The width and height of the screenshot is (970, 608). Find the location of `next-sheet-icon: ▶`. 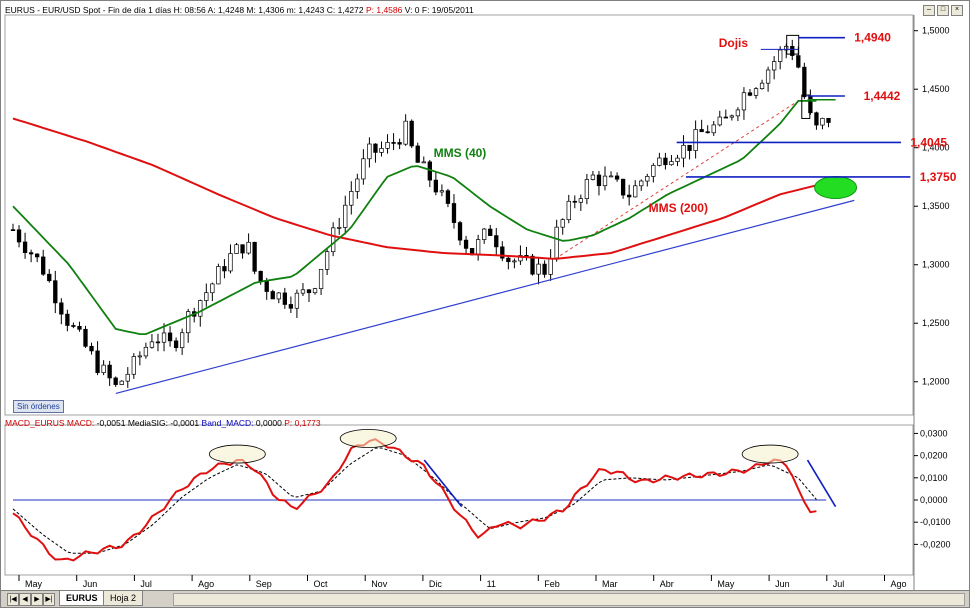

next-sheet-icon: ▶ is located at coordinates (37, 599).